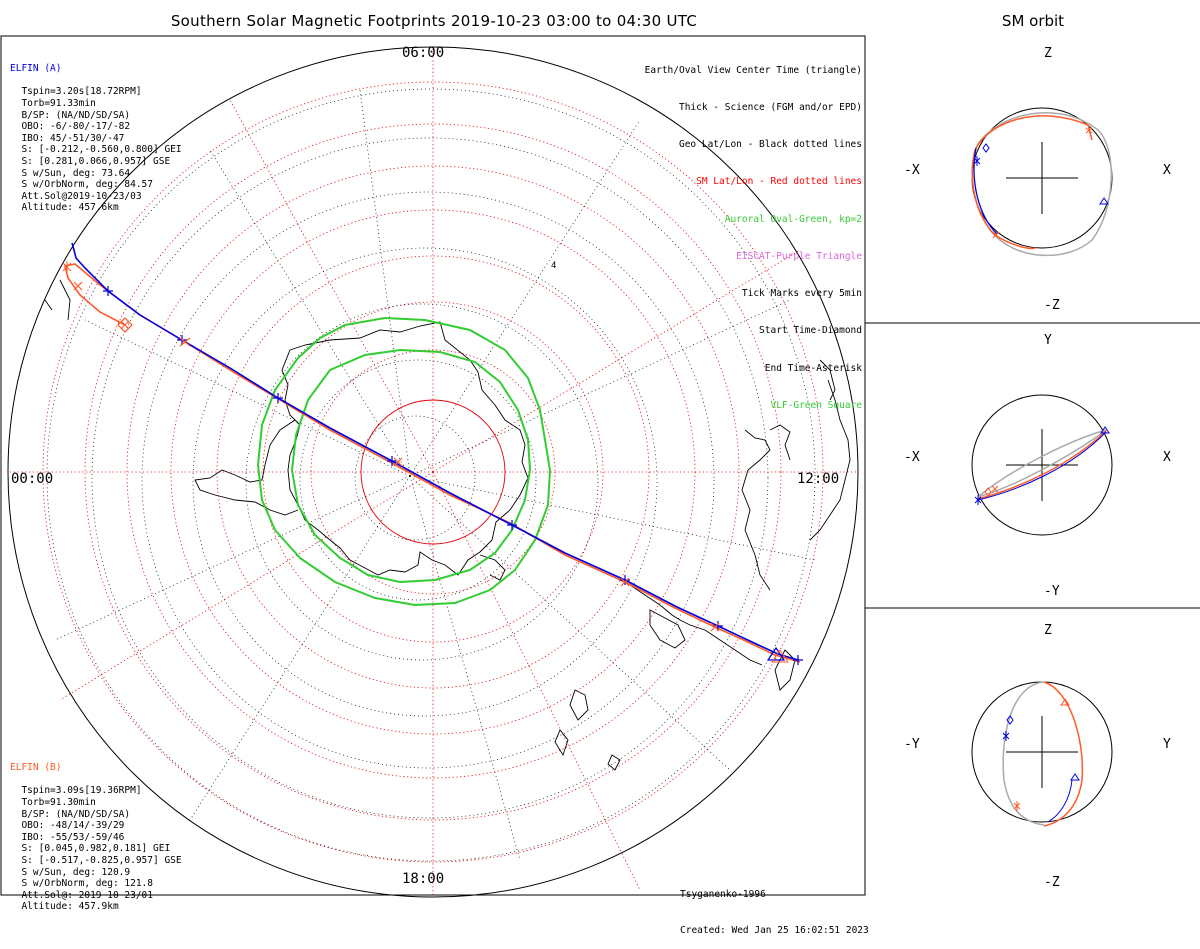 This screenshot has width=1200, height=949. I want to click on legend-item: VLF-Green Square, so click(816, 405).